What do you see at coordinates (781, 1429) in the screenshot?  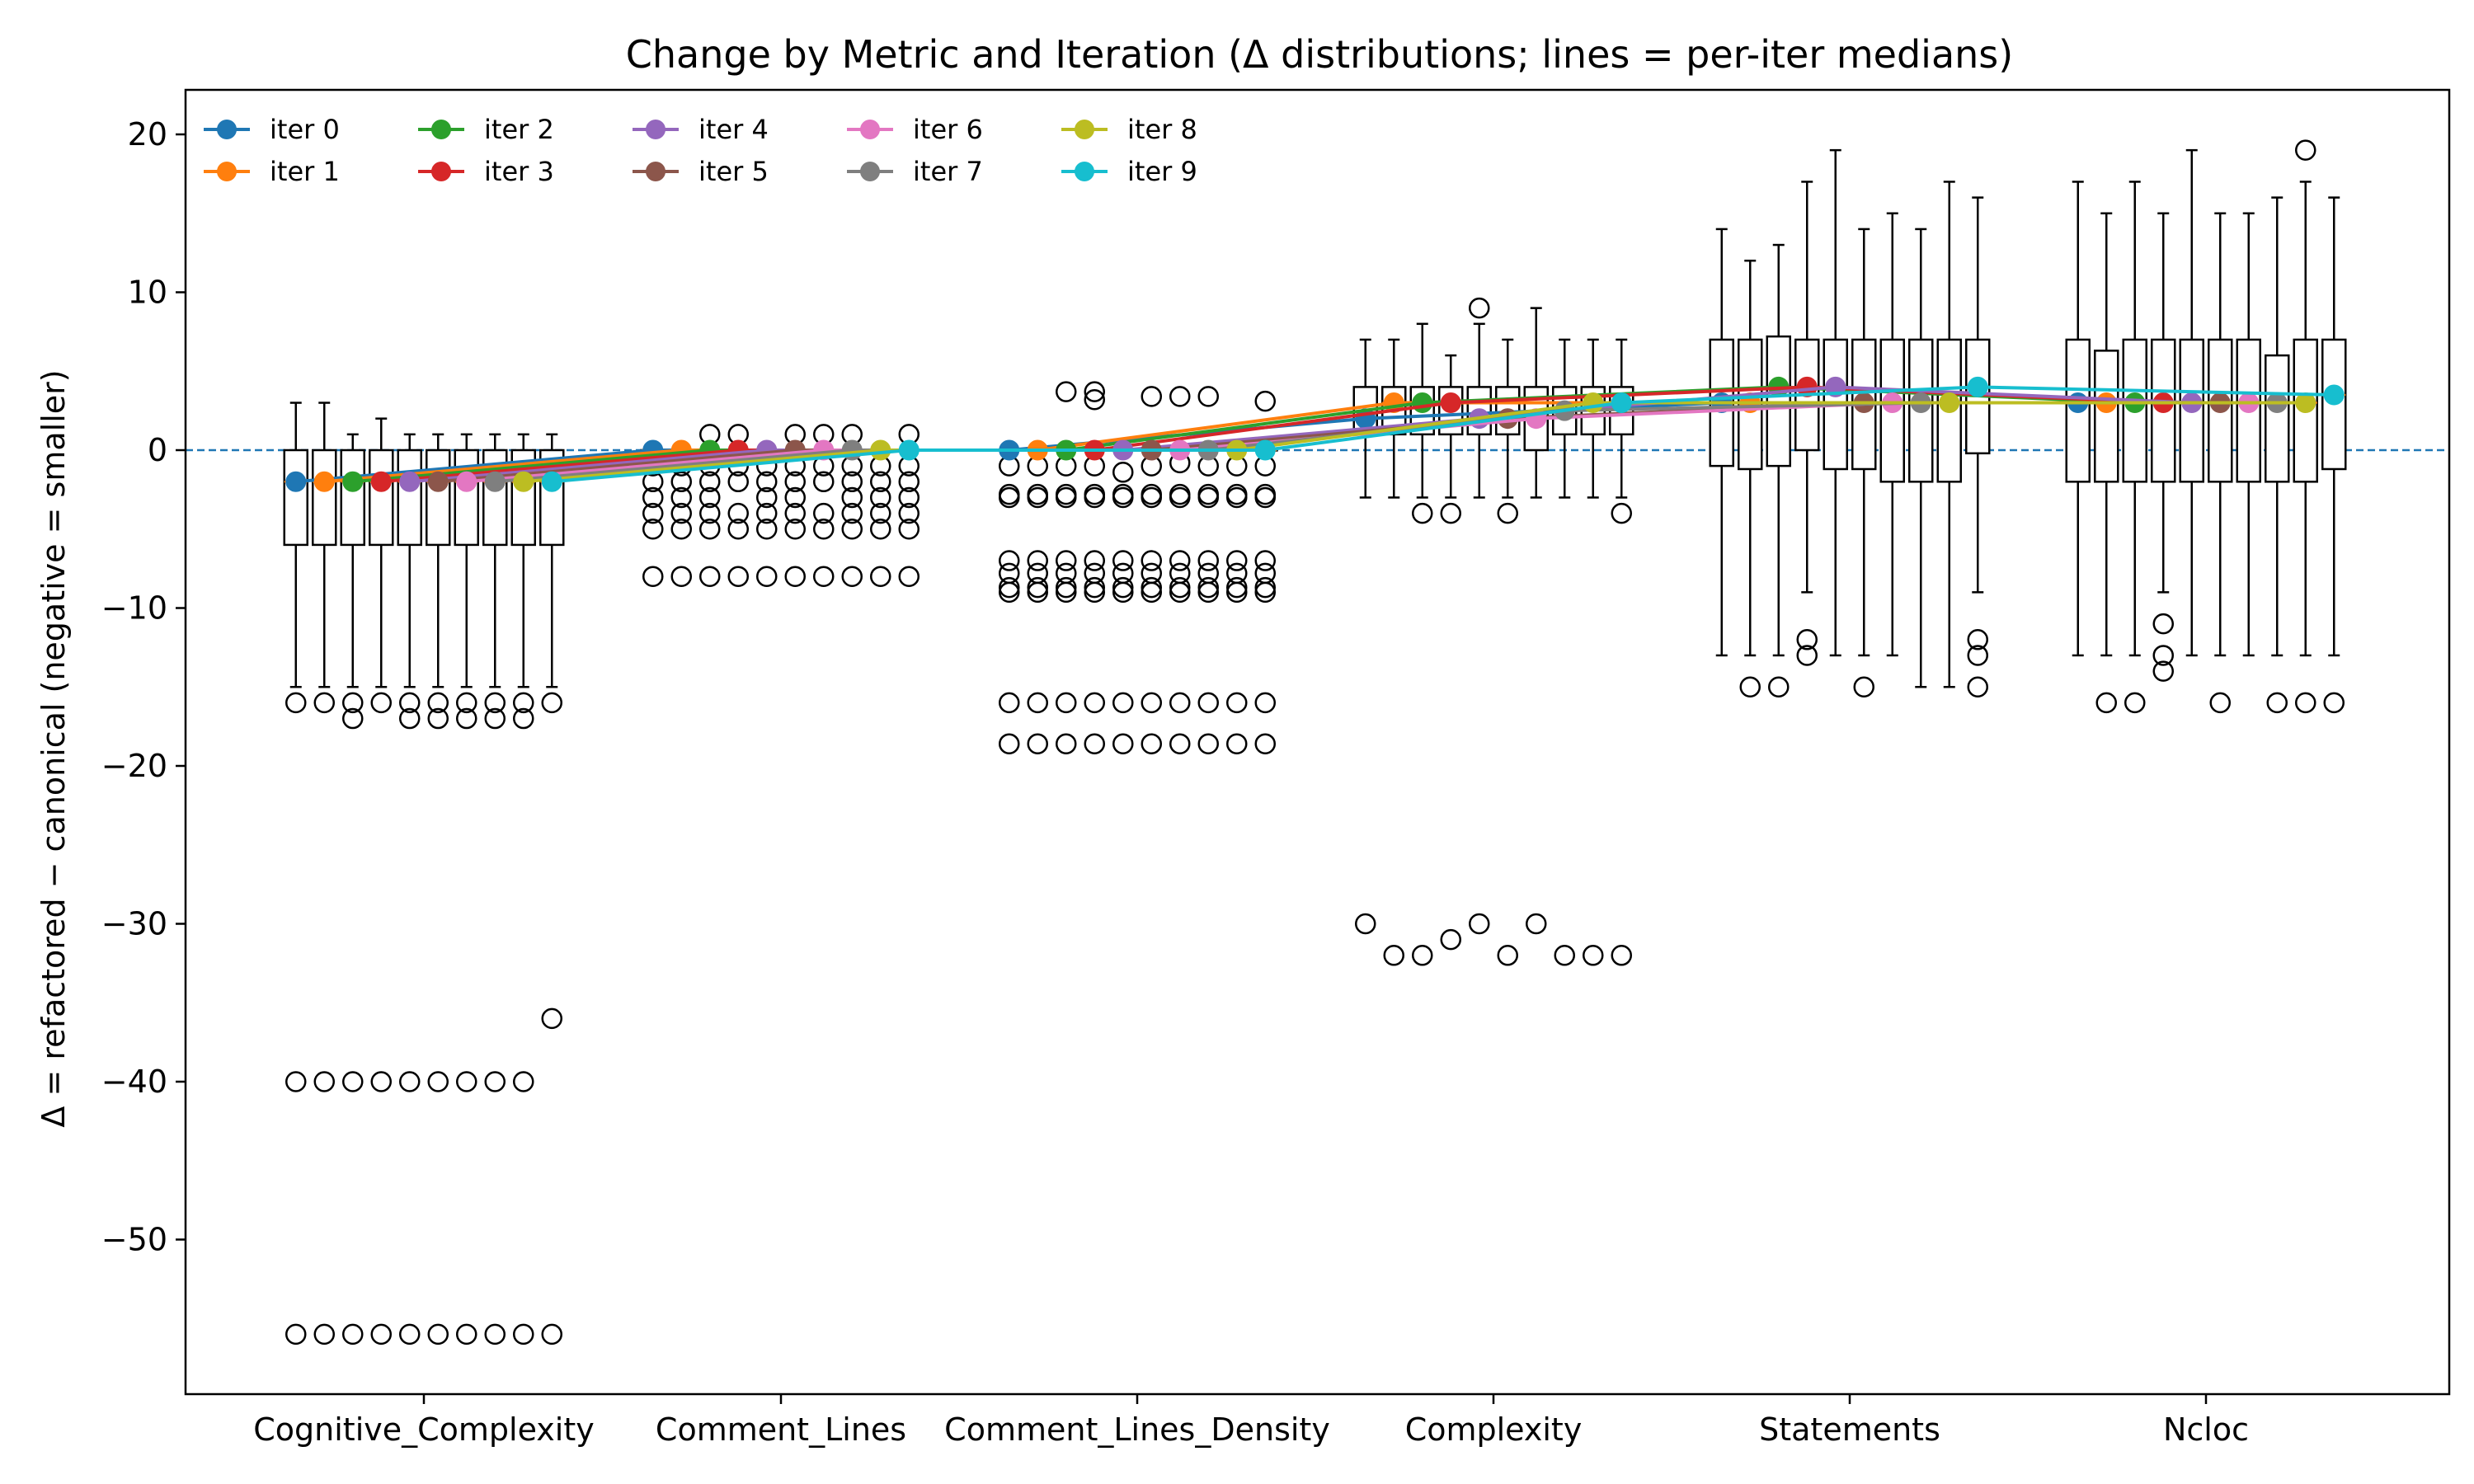 I see `x-tick-label: Comment_Lines` at bounding box center [781, 1429].